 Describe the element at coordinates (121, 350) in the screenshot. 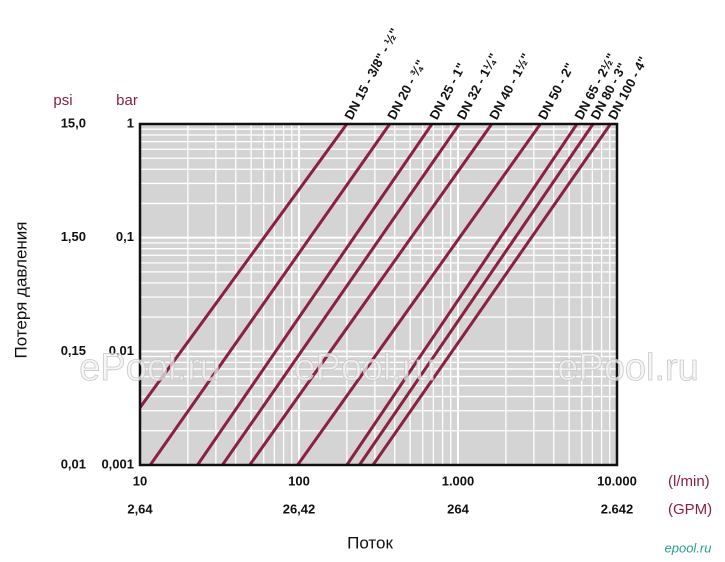

I see `y-tick-label: 0,01` at that location.